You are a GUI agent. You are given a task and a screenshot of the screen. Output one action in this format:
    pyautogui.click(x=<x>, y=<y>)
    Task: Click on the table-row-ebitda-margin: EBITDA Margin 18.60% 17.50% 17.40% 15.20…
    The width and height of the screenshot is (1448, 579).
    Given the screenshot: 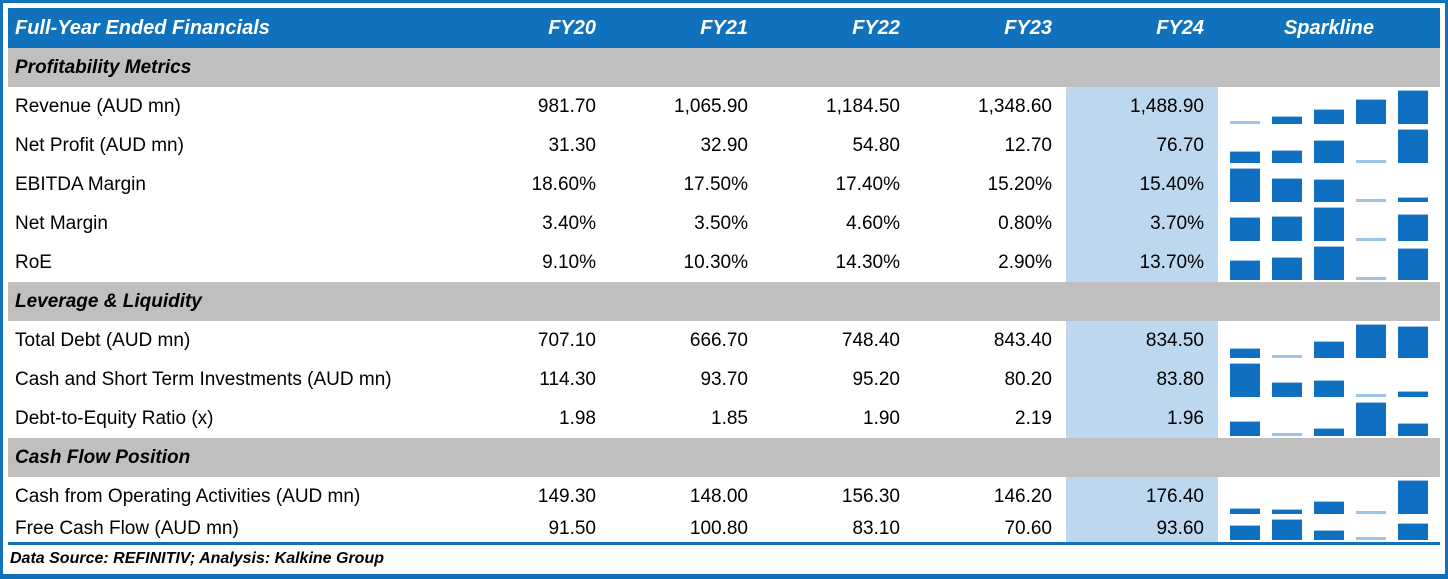 What is the action you would take?
    pyautogui.click(x=724, y=184)
    